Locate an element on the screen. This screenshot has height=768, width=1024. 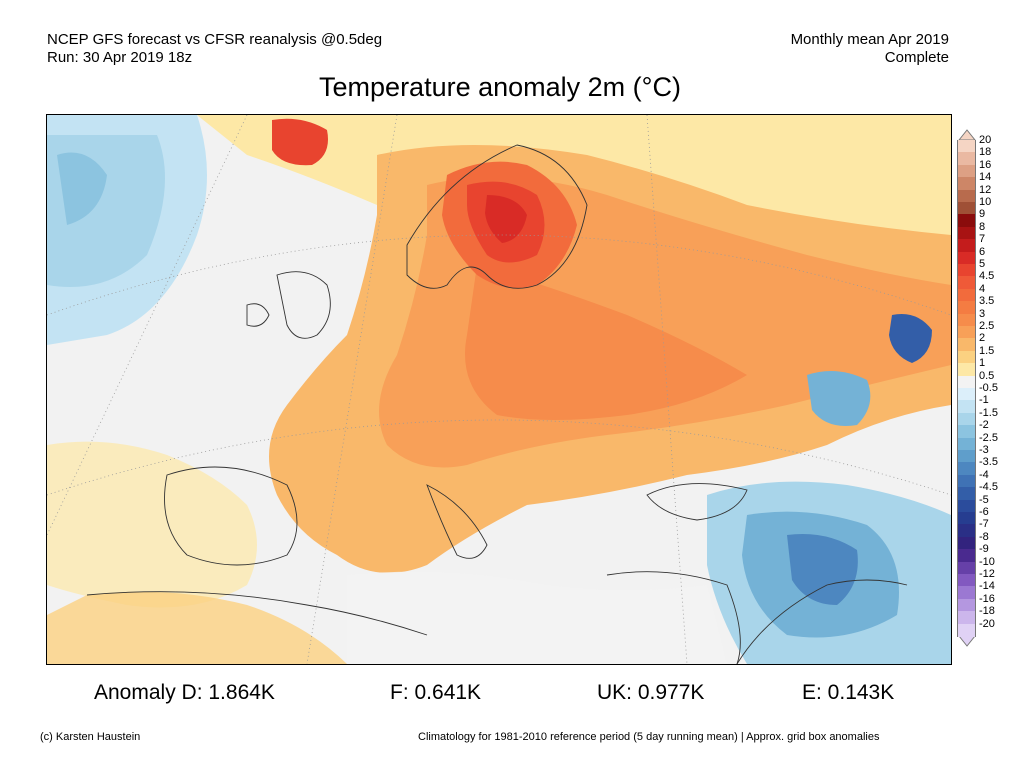
colorbar-tick-label: 14 is located at coordinates (985, 177).